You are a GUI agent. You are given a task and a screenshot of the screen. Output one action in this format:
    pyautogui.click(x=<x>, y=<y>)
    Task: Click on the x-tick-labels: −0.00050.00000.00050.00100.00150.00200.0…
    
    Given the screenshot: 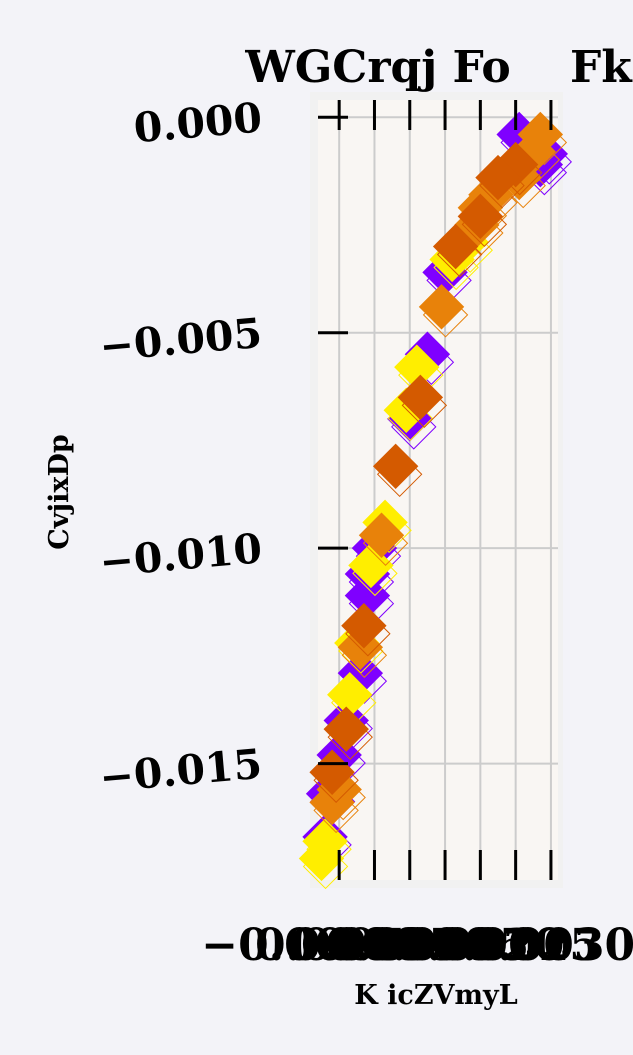 What is the action you would take?
    pyautogui.click(x=417, y=945)
    